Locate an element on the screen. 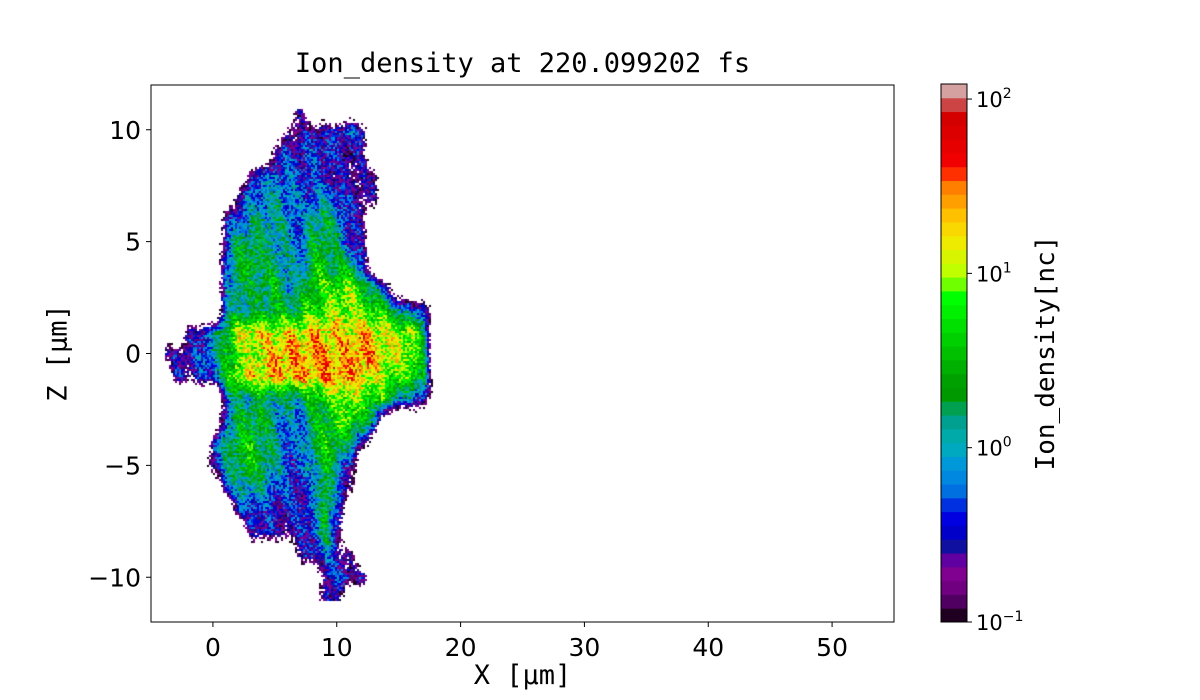  x-tick-label: 0 is located at coordinates (213, 647).